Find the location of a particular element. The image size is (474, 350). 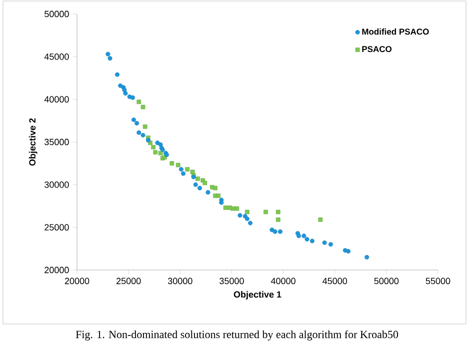

y-tick-label: 30000 is located at coordinates (56, 184).